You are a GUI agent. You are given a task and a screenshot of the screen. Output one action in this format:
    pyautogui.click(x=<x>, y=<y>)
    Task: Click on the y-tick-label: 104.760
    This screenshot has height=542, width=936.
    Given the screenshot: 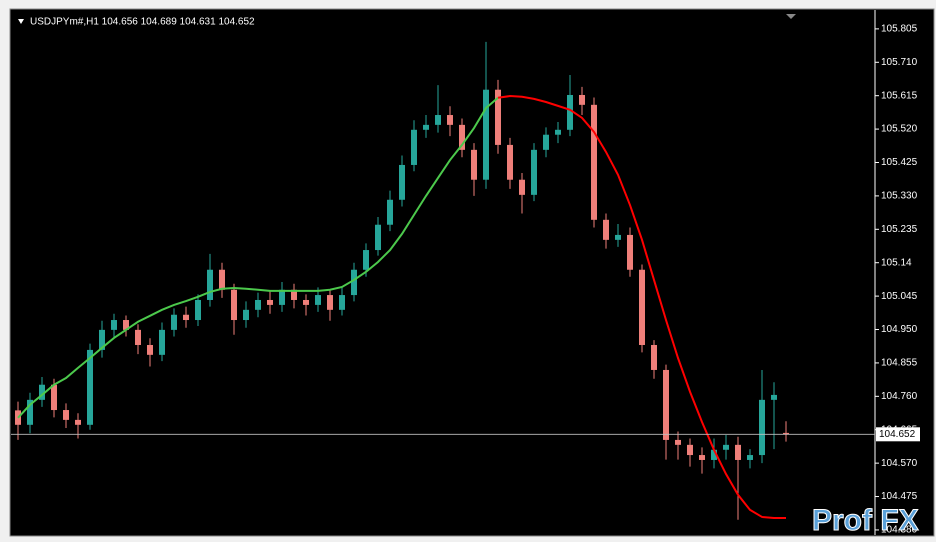 What is the action you would take?
    pyautogui.click(x=899, y=396)
    